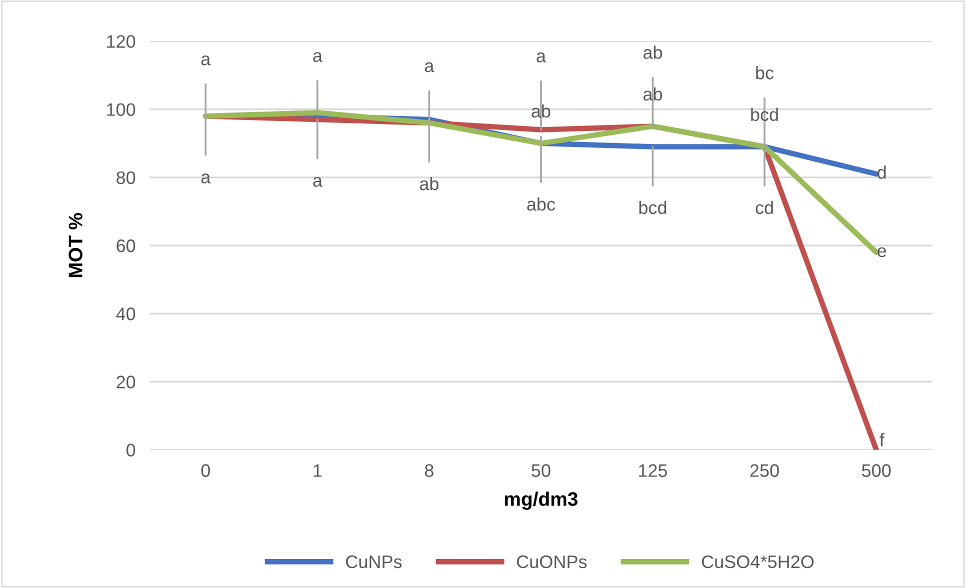 The width and height of the screenshot is (966, 588). Describe the element at coordinates (126, 382) in the screenshot. I see `y-tick-label: 20` at that location.